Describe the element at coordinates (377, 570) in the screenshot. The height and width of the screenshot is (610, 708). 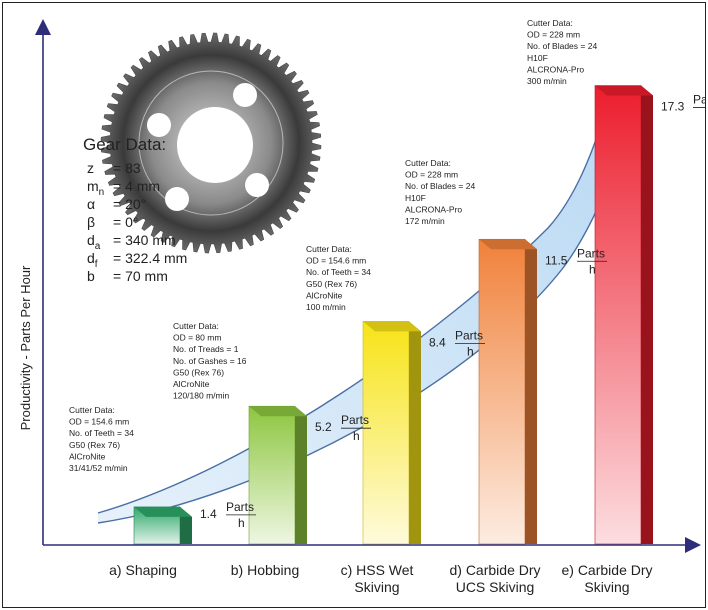
I see `category-label-2: c) HSS Wet` at that location.